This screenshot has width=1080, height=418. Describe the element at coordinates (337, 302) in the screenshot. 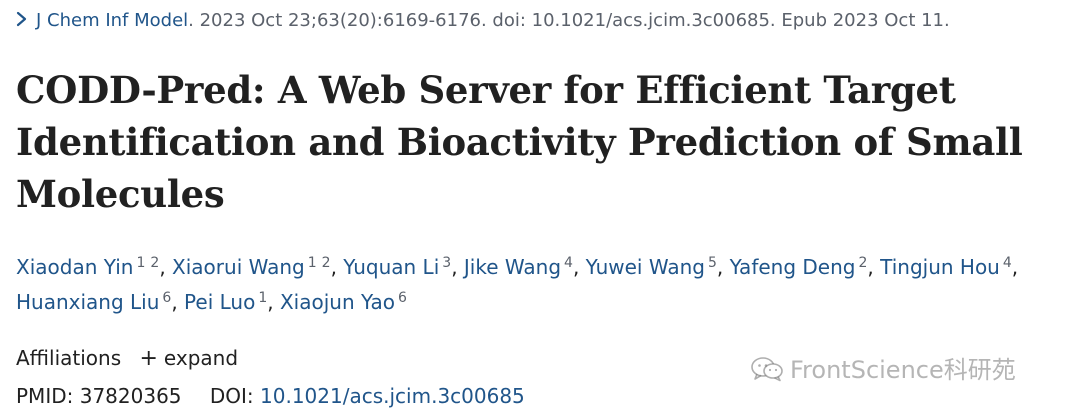

I see `author-link: Xiaojun Yao` at that location.